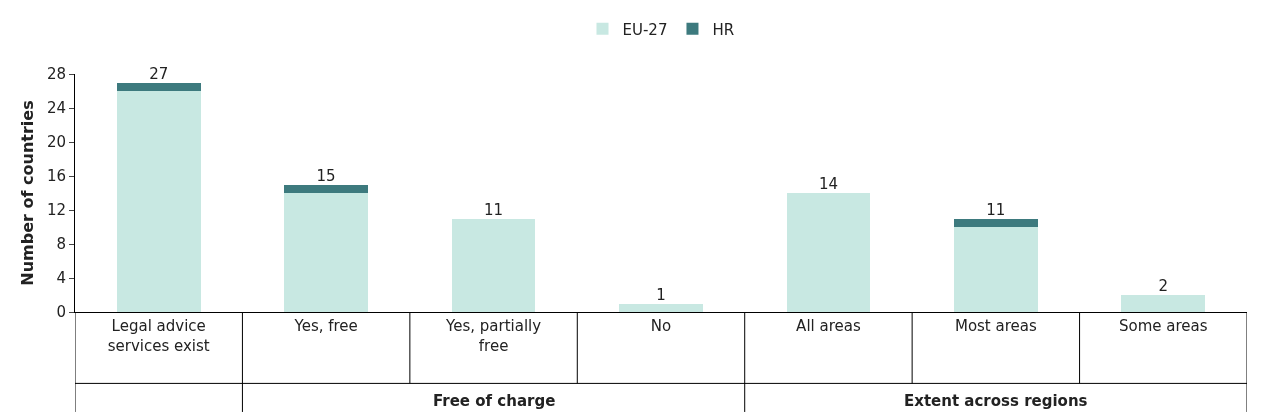 The image size is (1267, 412). Describe the element at coordinates (61, 244) in the screenshot. I see `y-tick-label: 8` at that location.